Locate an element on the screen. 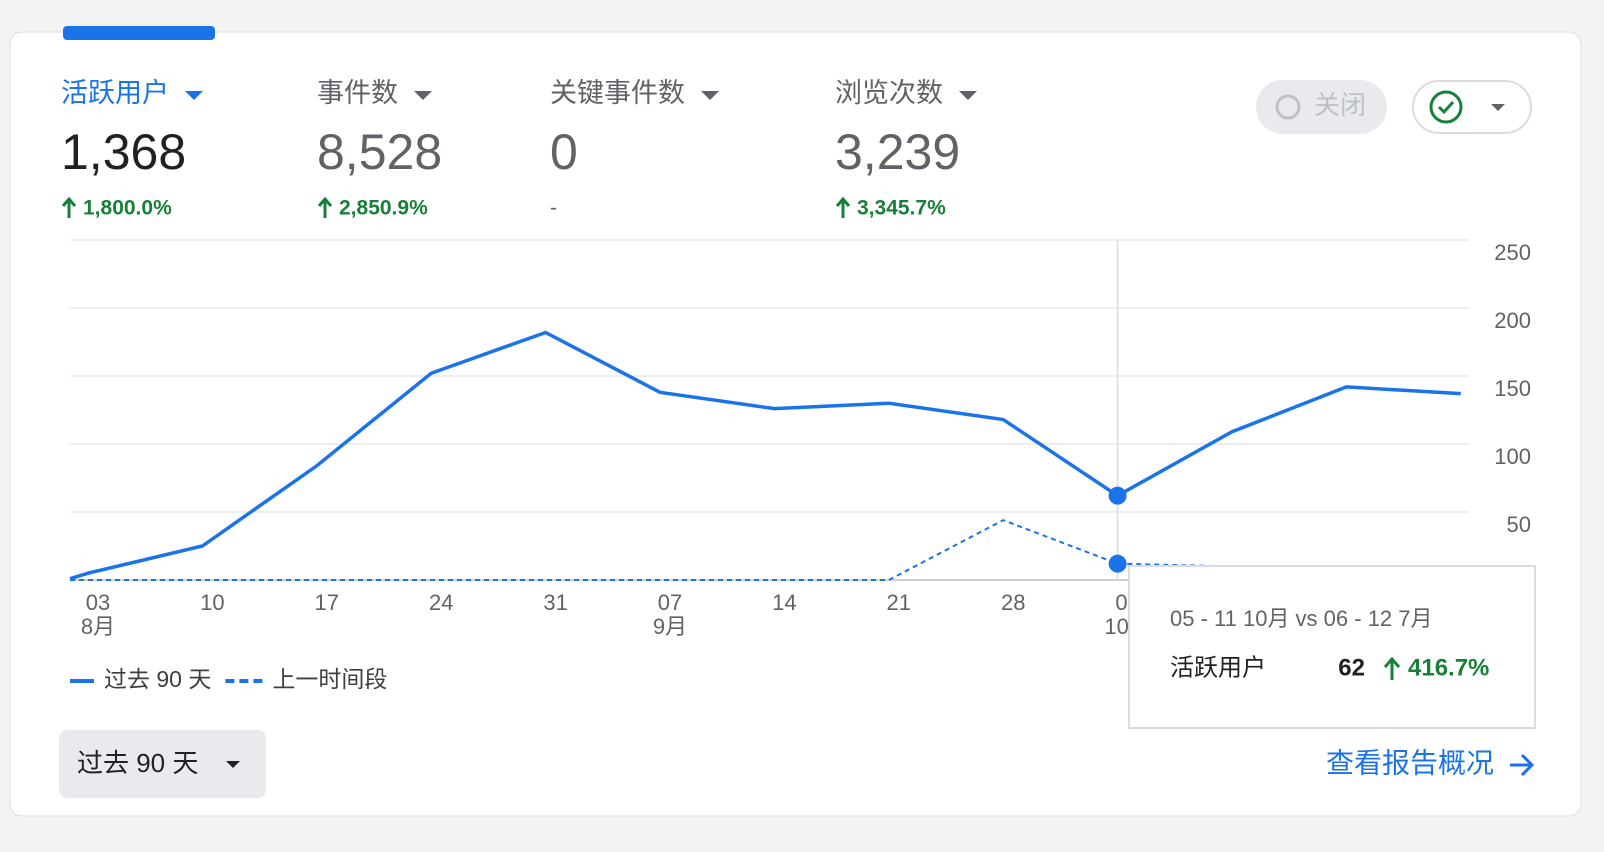 This screenshot has height=852, width=1604. y-tick-label: 200 is located at coordinates (1512, 320).